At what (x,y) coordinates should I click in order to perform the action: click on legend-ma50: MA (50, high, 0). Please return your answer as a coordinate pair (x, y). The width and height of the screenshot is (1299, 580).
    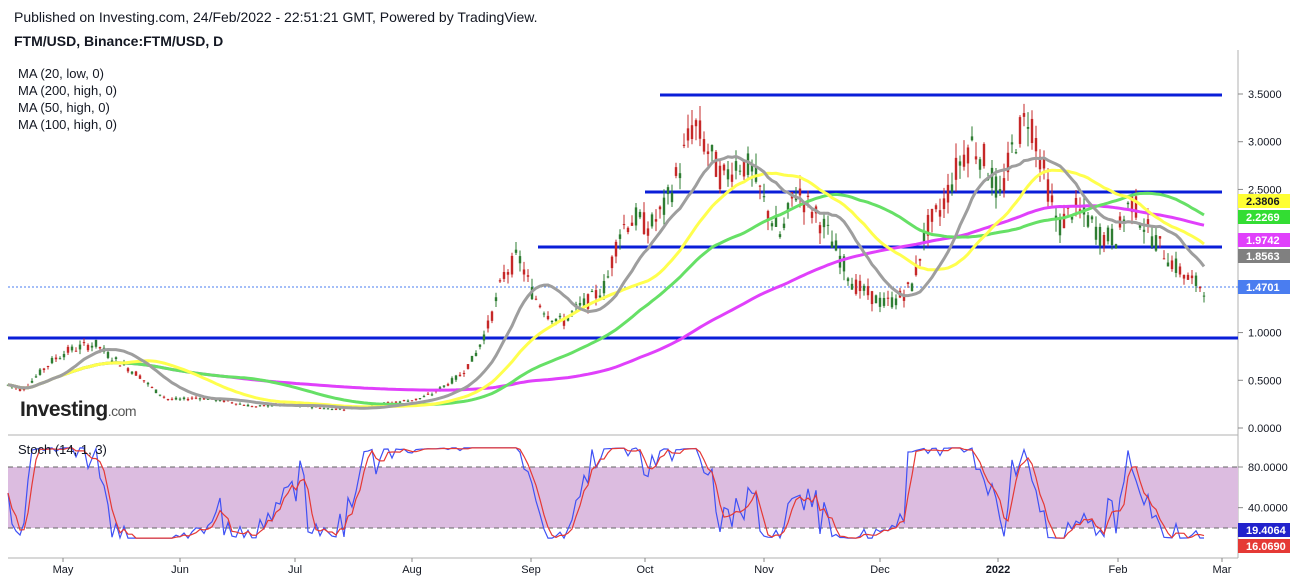
    Looking at the image, I should click on (64, 107).